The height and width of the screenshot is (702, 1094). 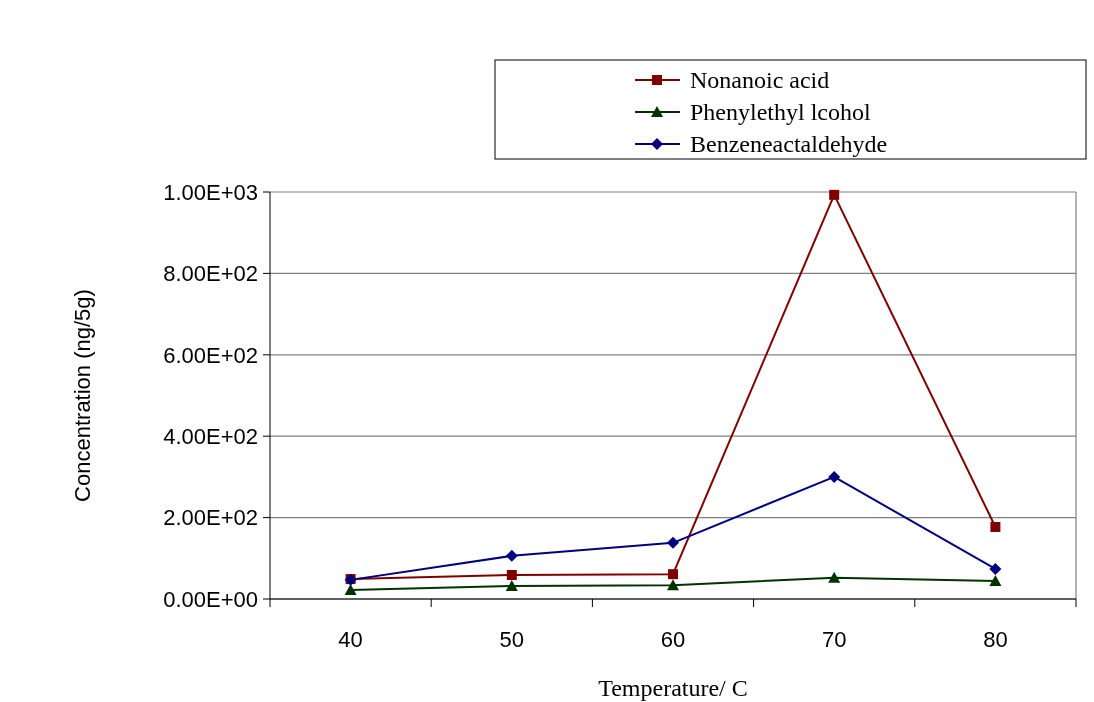 What do you see at coordinates (210, 518) in the screenshot?
I see `y-tick-label: 2.00E+02` at bounding box center [210, 518].